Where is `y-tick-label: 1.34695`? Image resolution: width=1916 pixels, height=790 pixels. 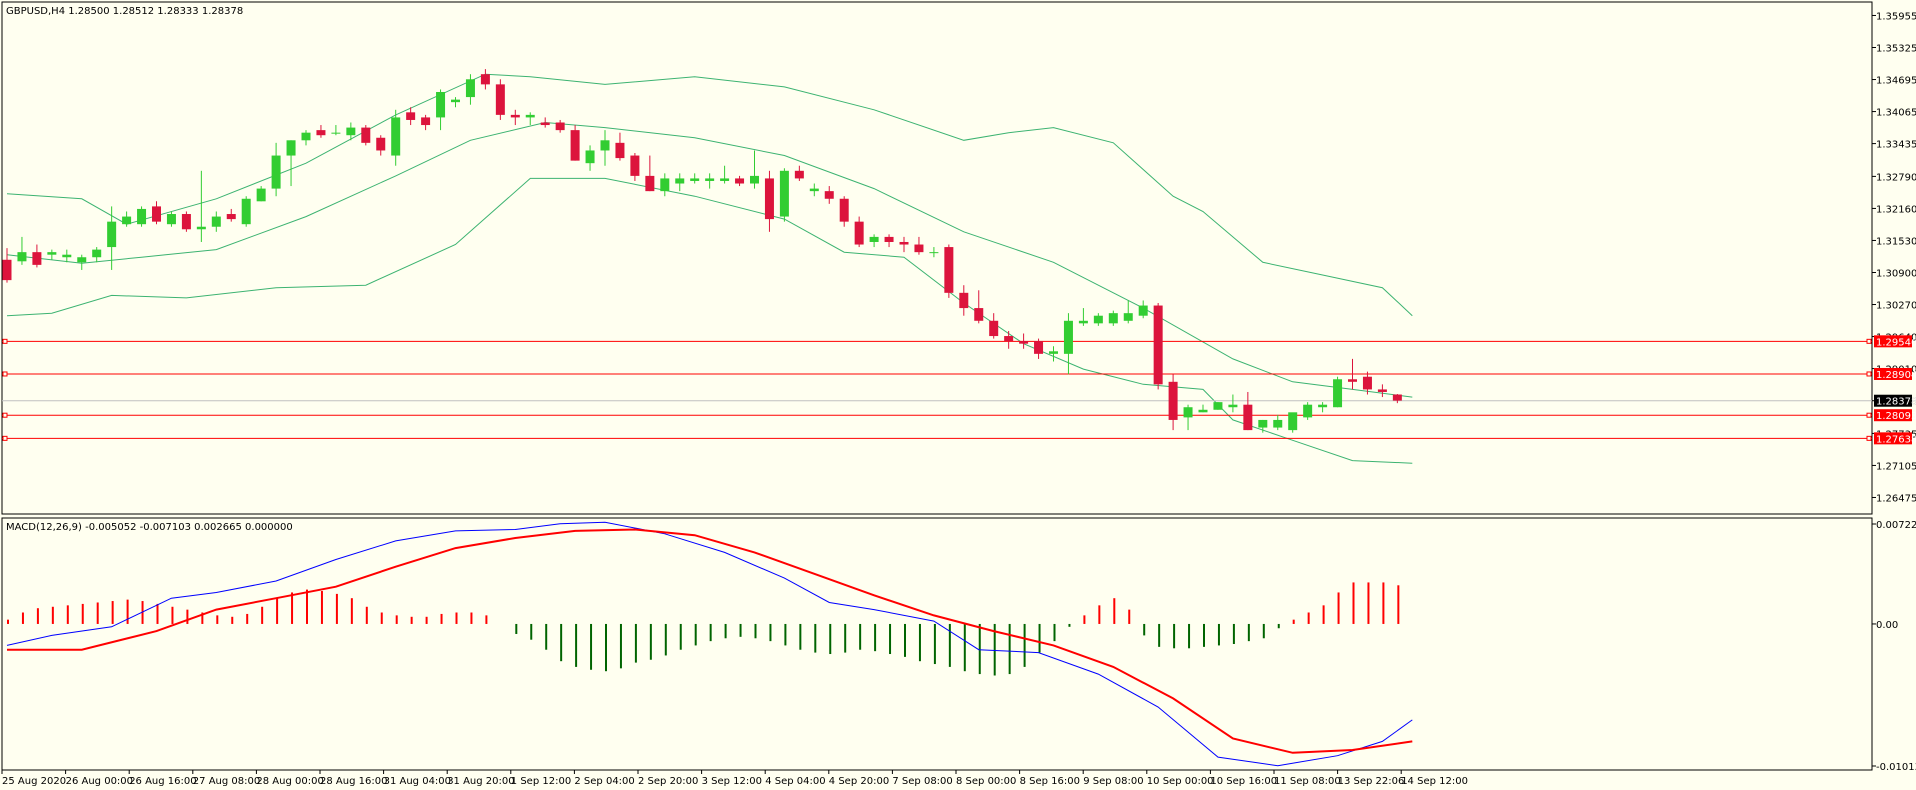
y-tick-label: 1.34695 is located at coordinates (1896, 81).